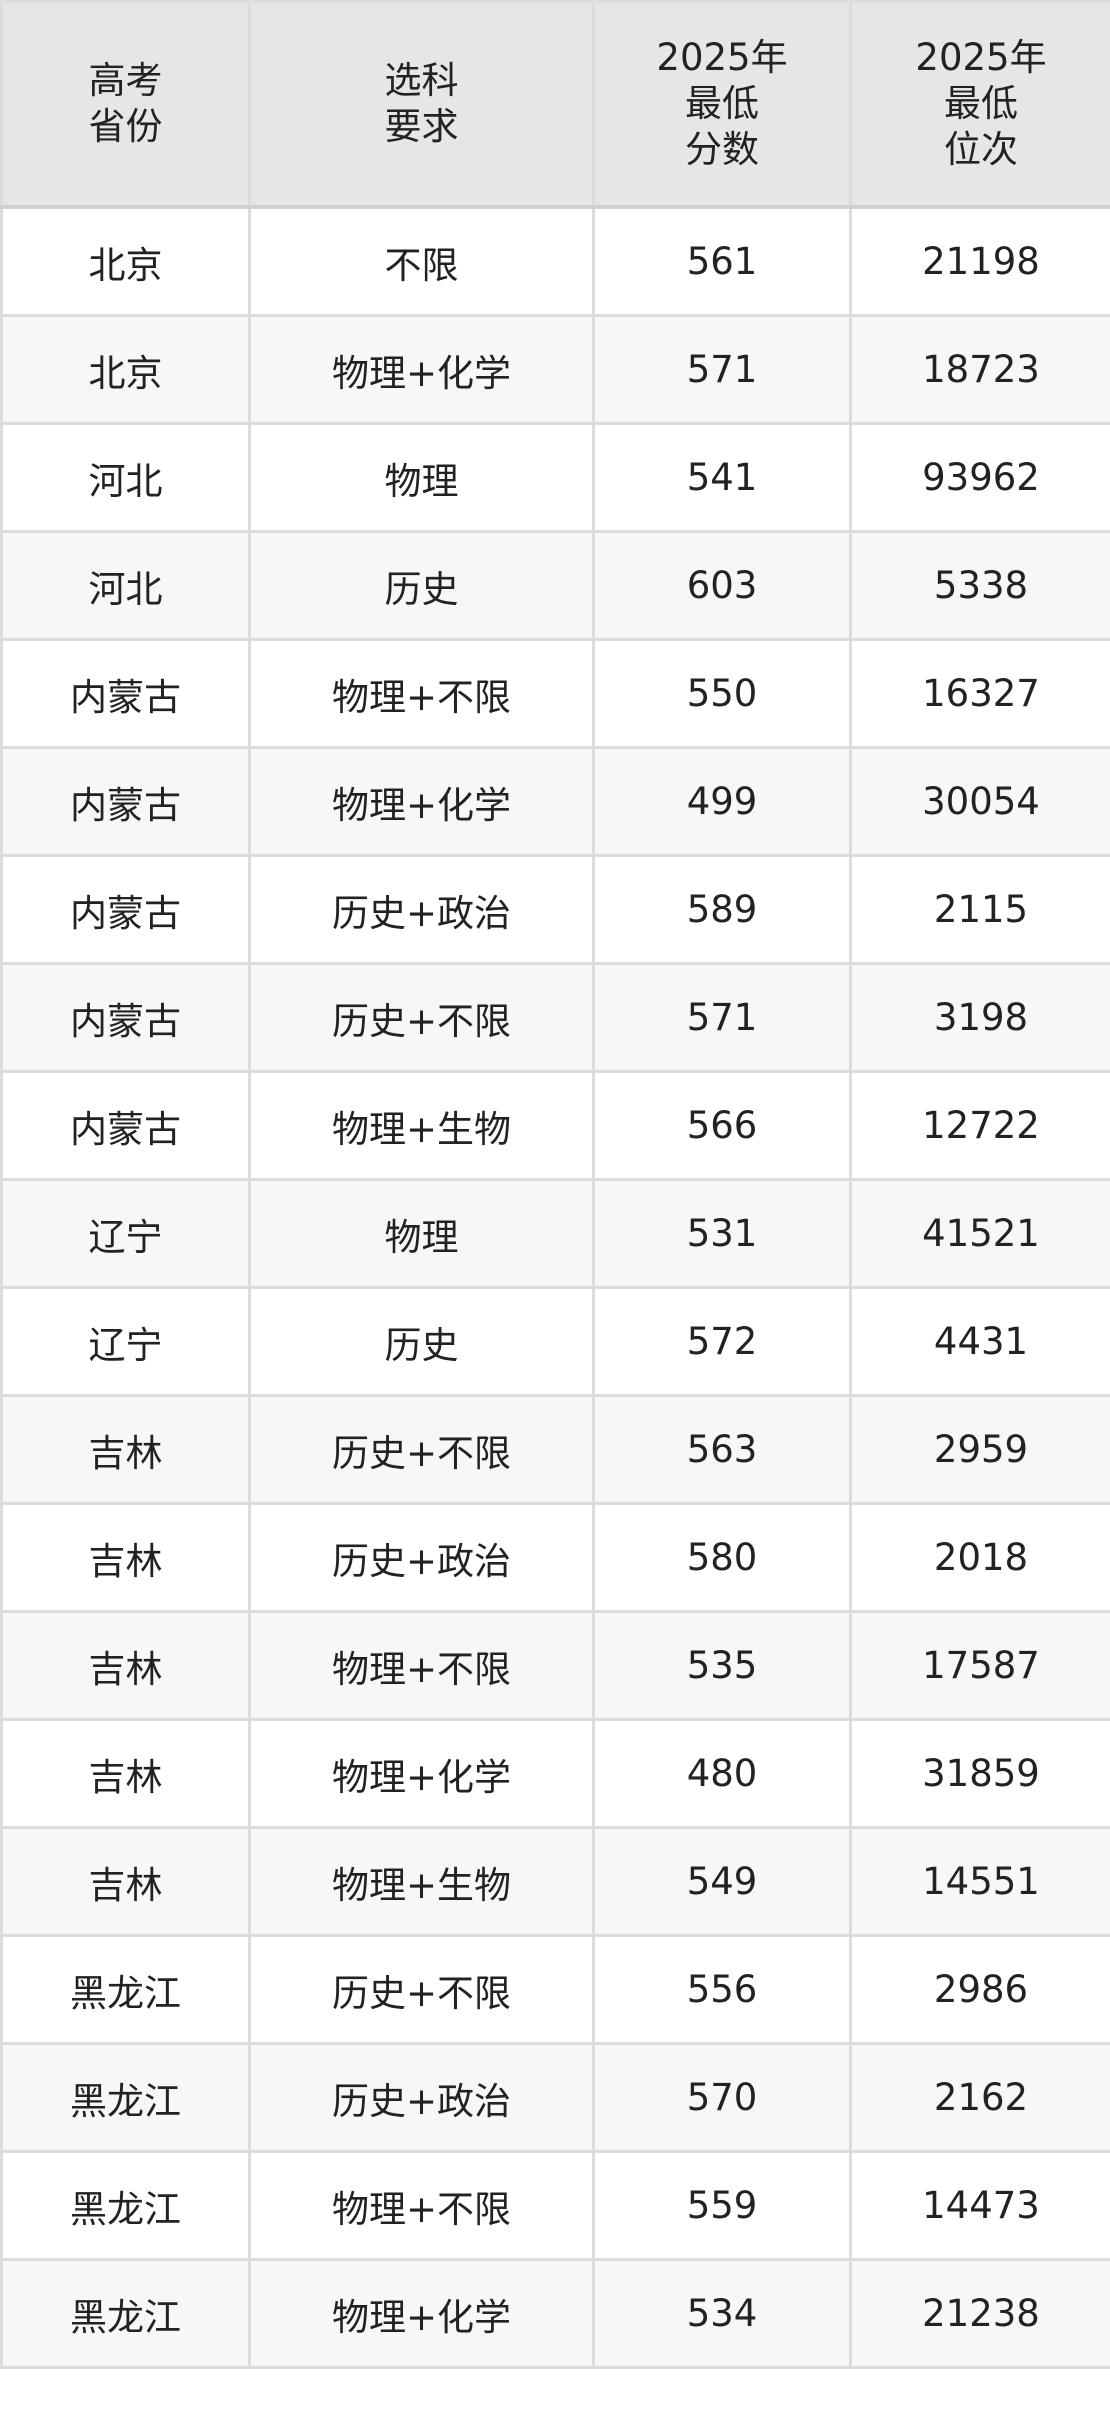  I want to click on score-cell: 589, so click(722, 909).